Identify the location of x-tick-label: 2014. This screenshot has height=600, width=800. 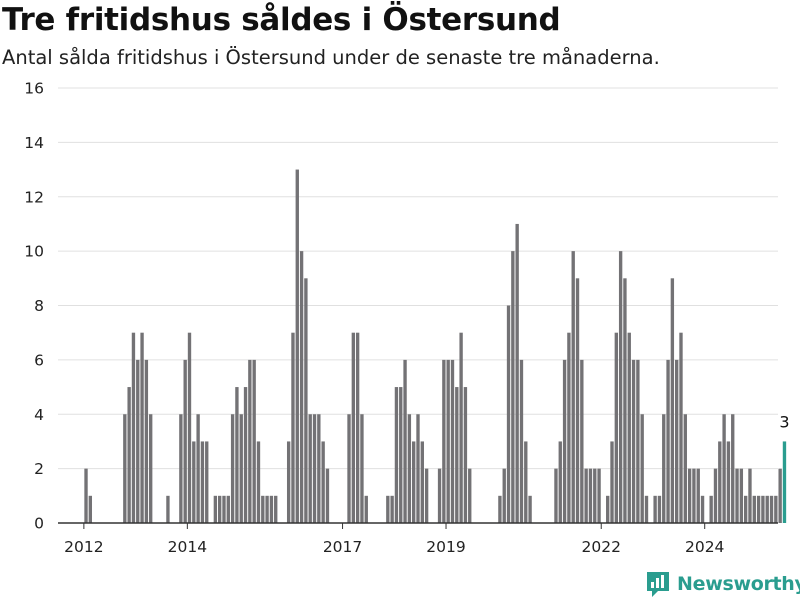
(187, 547).